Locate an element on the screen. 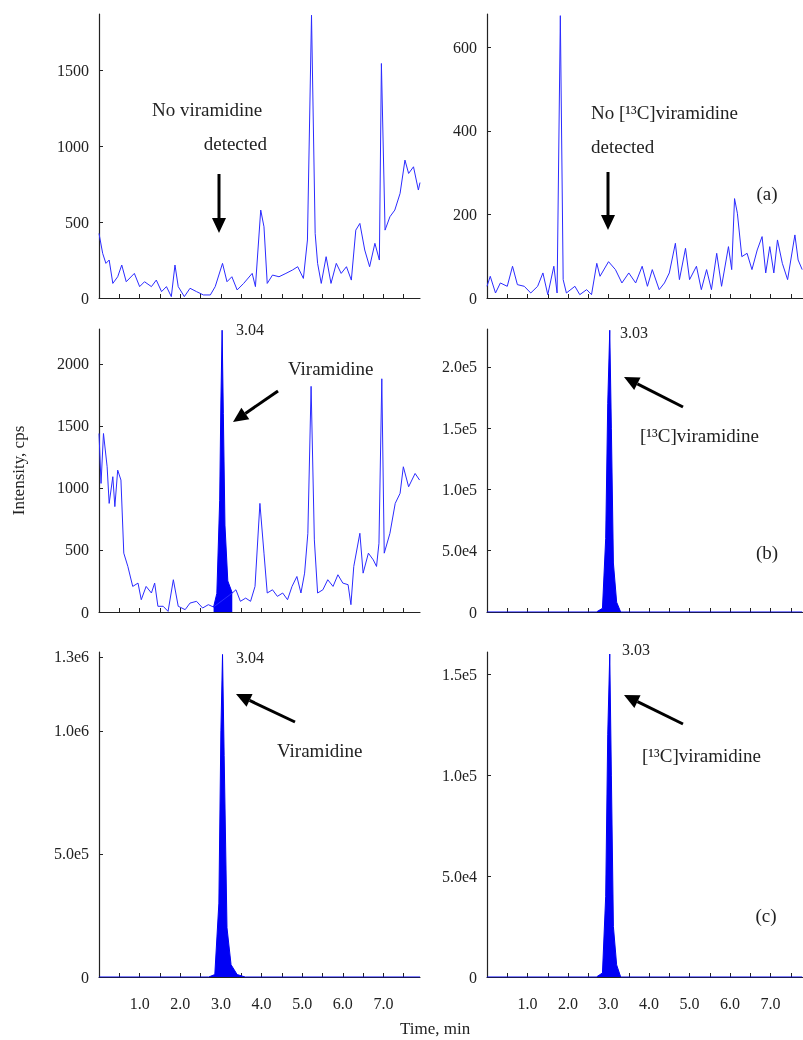 This screenshot has height=1040, width=803. y-tick-label: 1.0e6 is located at coordinates (71, 731).